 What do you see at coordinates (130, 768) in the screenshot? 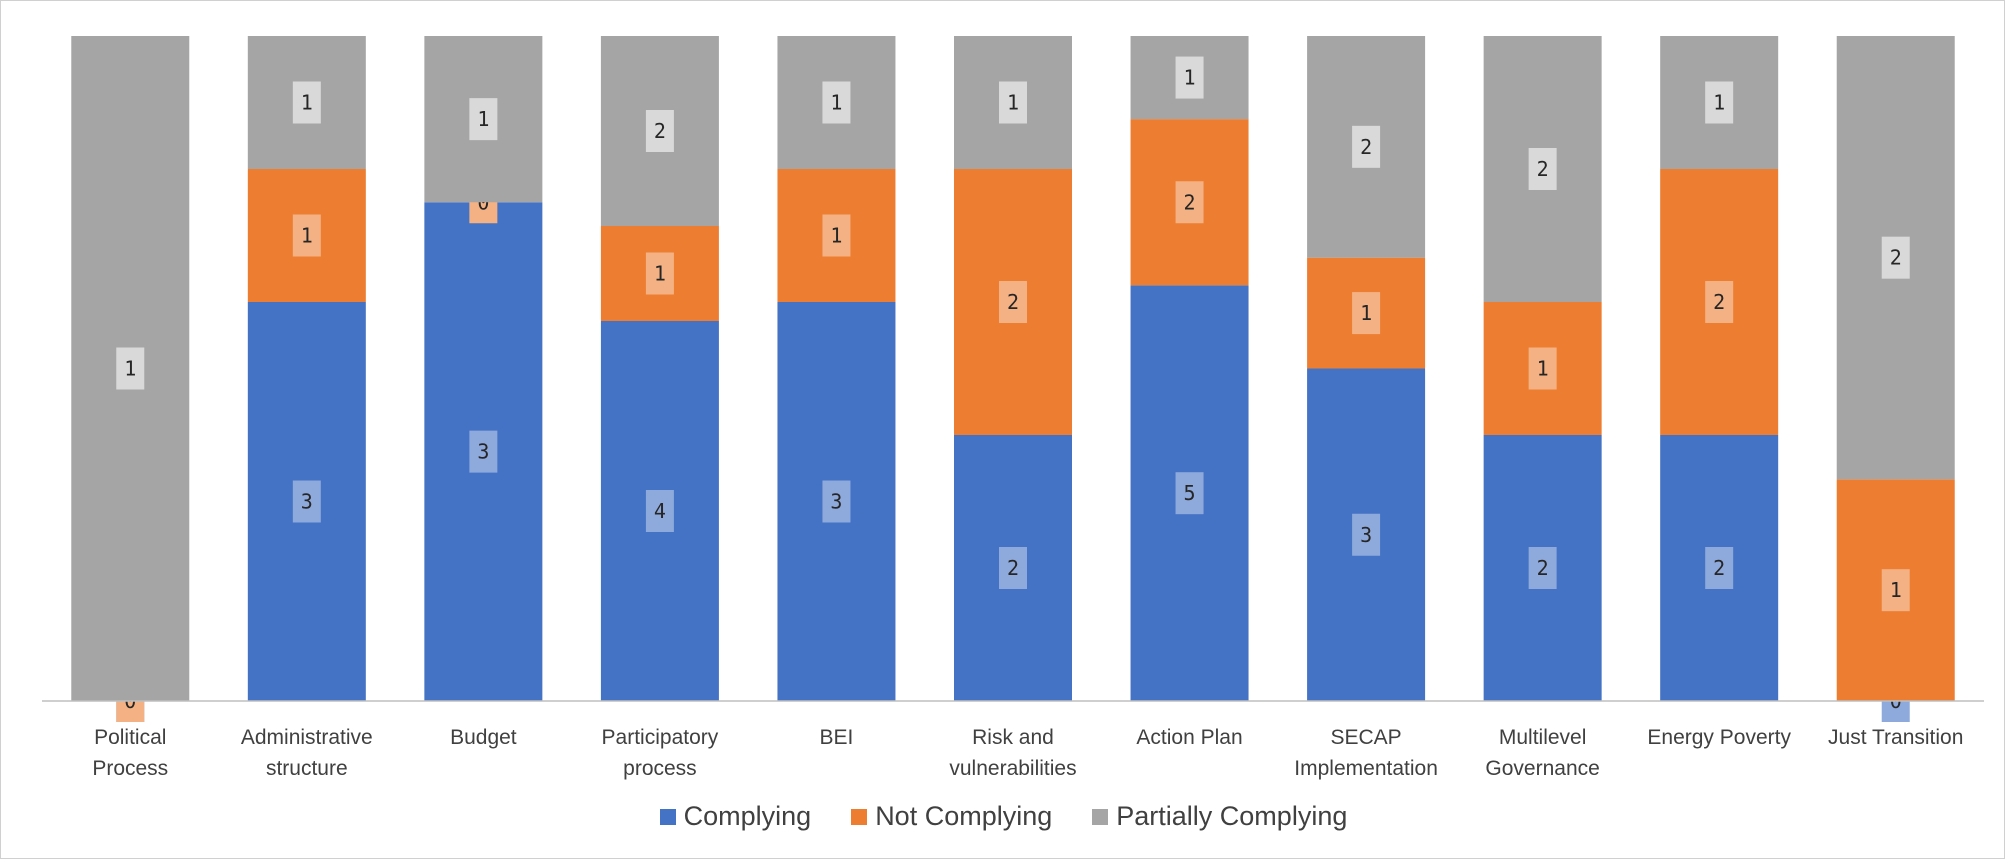
I see `category-label: Process` at bounding box center [130, 768].